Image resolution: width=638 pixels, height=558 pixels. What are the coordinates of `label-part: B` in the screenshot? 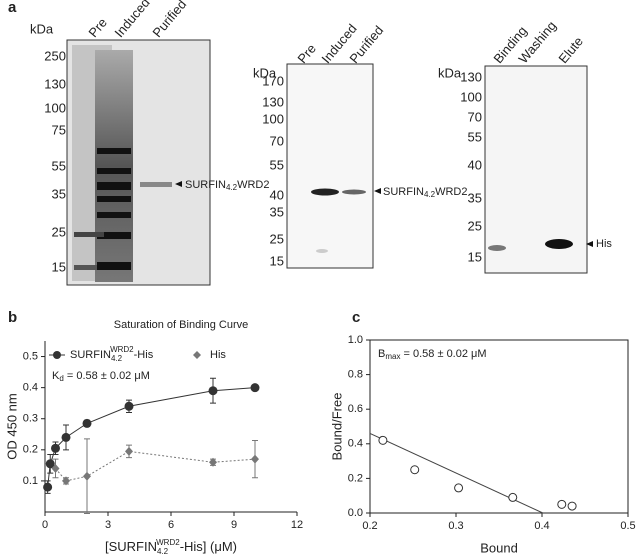 It's located at (381, 354).